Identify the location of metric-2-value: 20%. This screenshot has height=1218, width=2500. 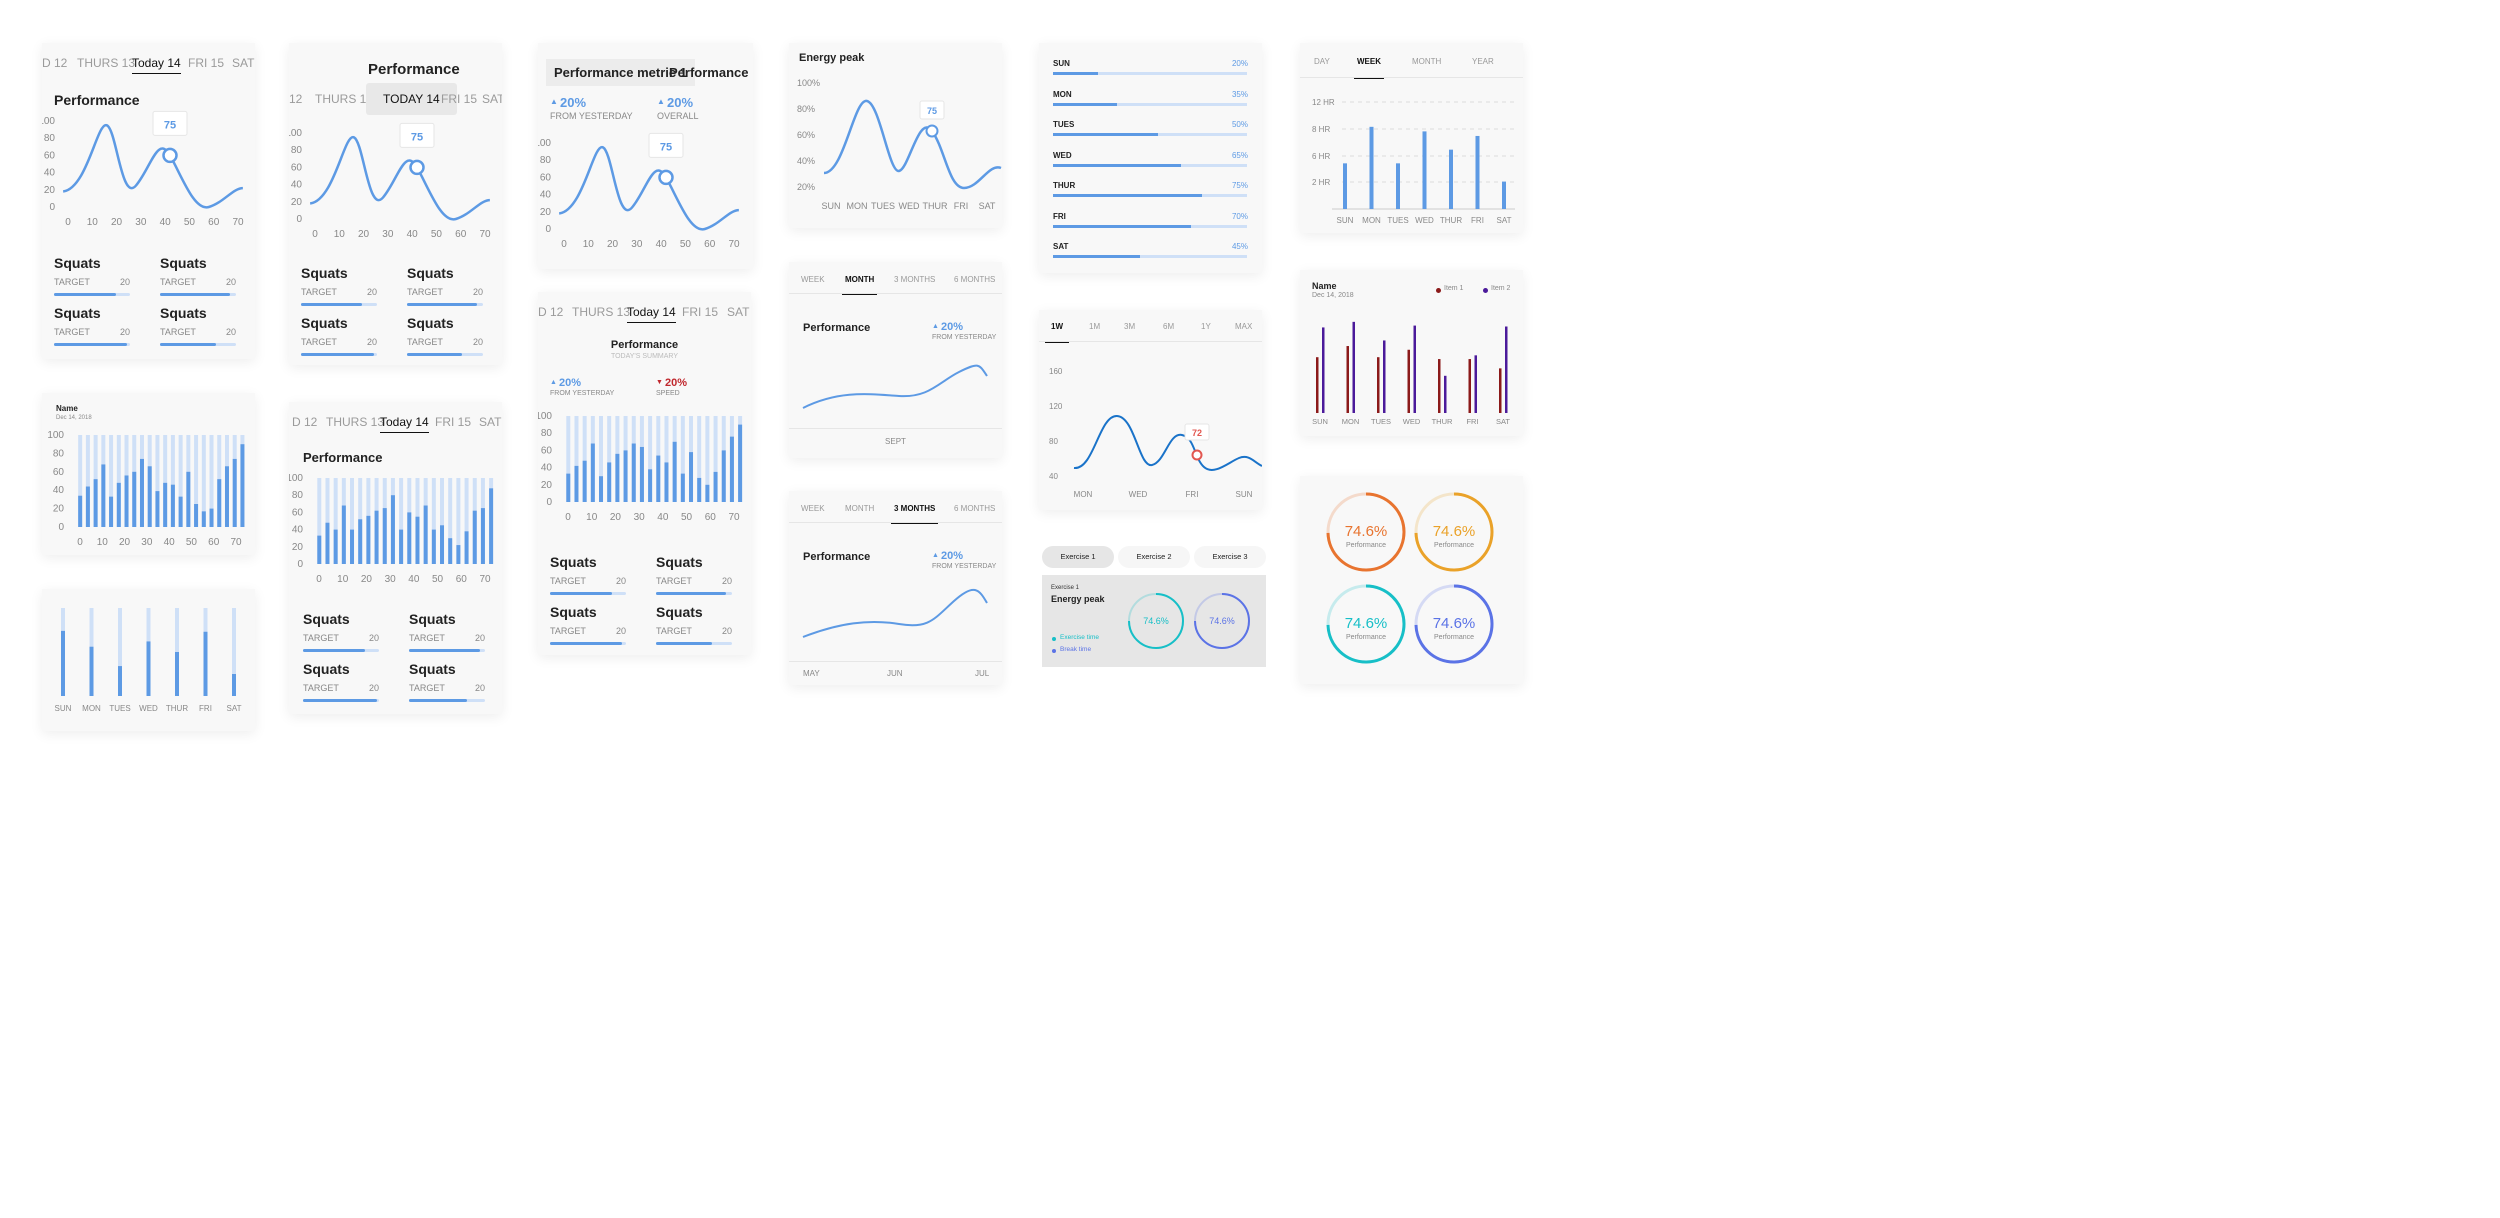
(680, 102).